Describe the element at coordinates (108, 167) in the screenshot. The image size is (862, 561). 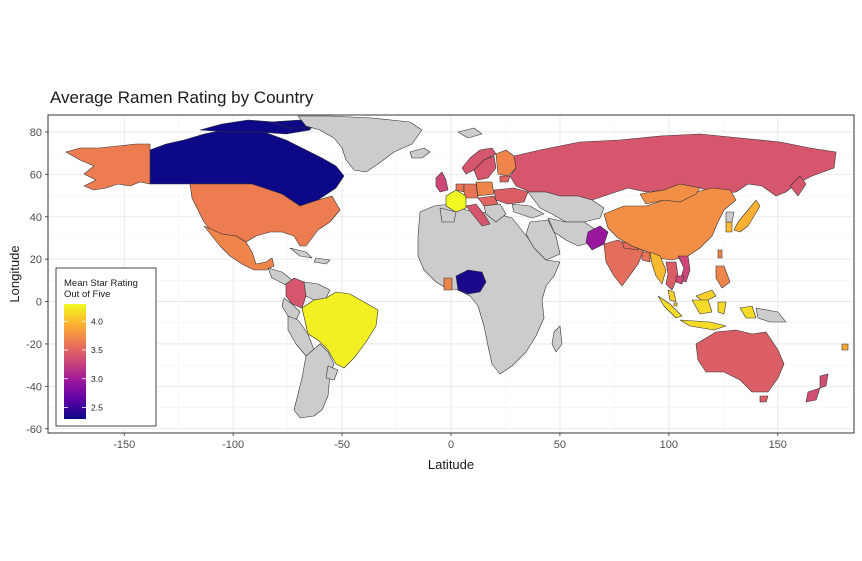
I see `country-alaska` at that location.